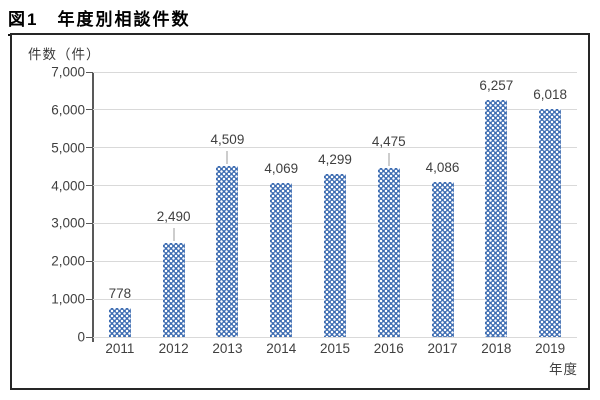 This screenshot has width=600, height=400. What do you see at coordinates (442, 167) in the screenshot?
I see `data-label: 4,086` at bounding box center [442, 167].